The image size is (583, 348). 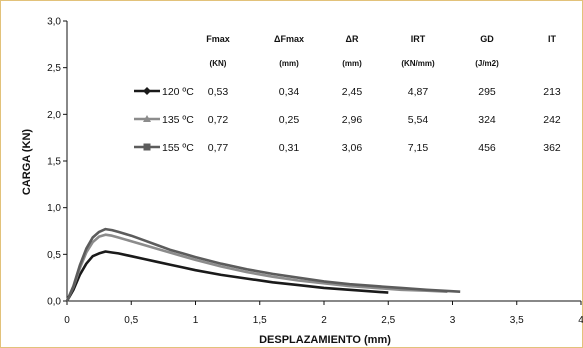 I want to click on x-tick-label: 0,5, so click(x=131, y=320).